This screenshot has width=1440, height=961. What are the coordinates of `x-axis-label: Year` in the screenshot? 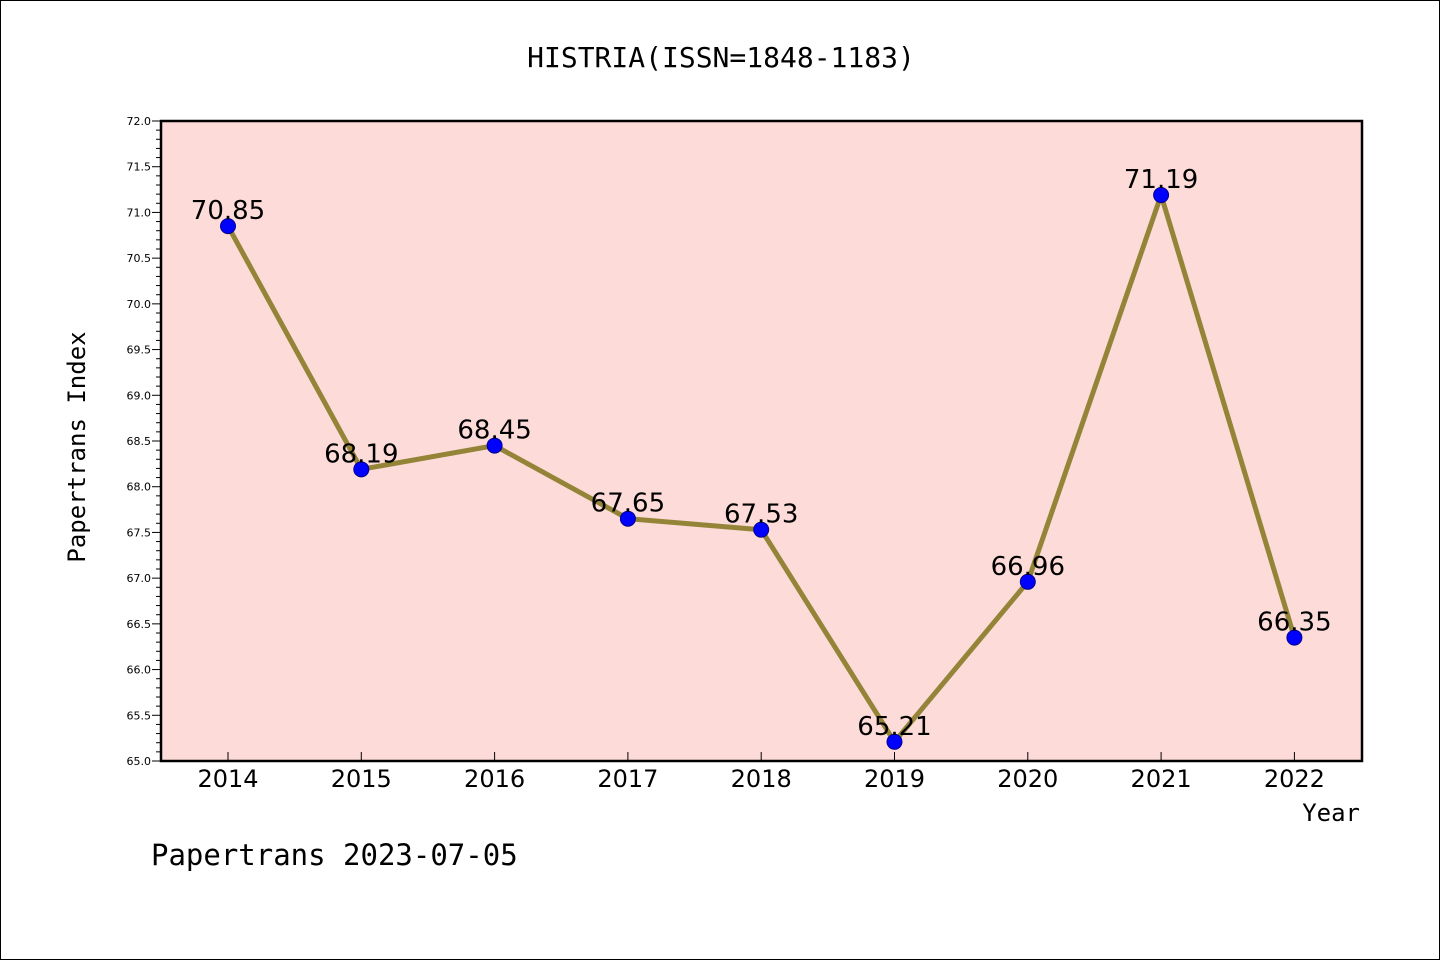 It's located at (1331, 813).